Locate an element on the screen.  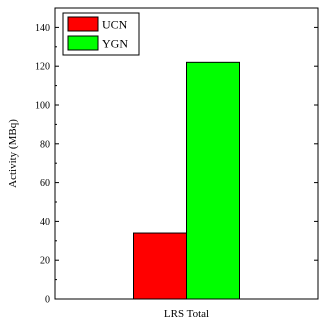
y-tick-label: 120 is located at coordinates (42, 67).